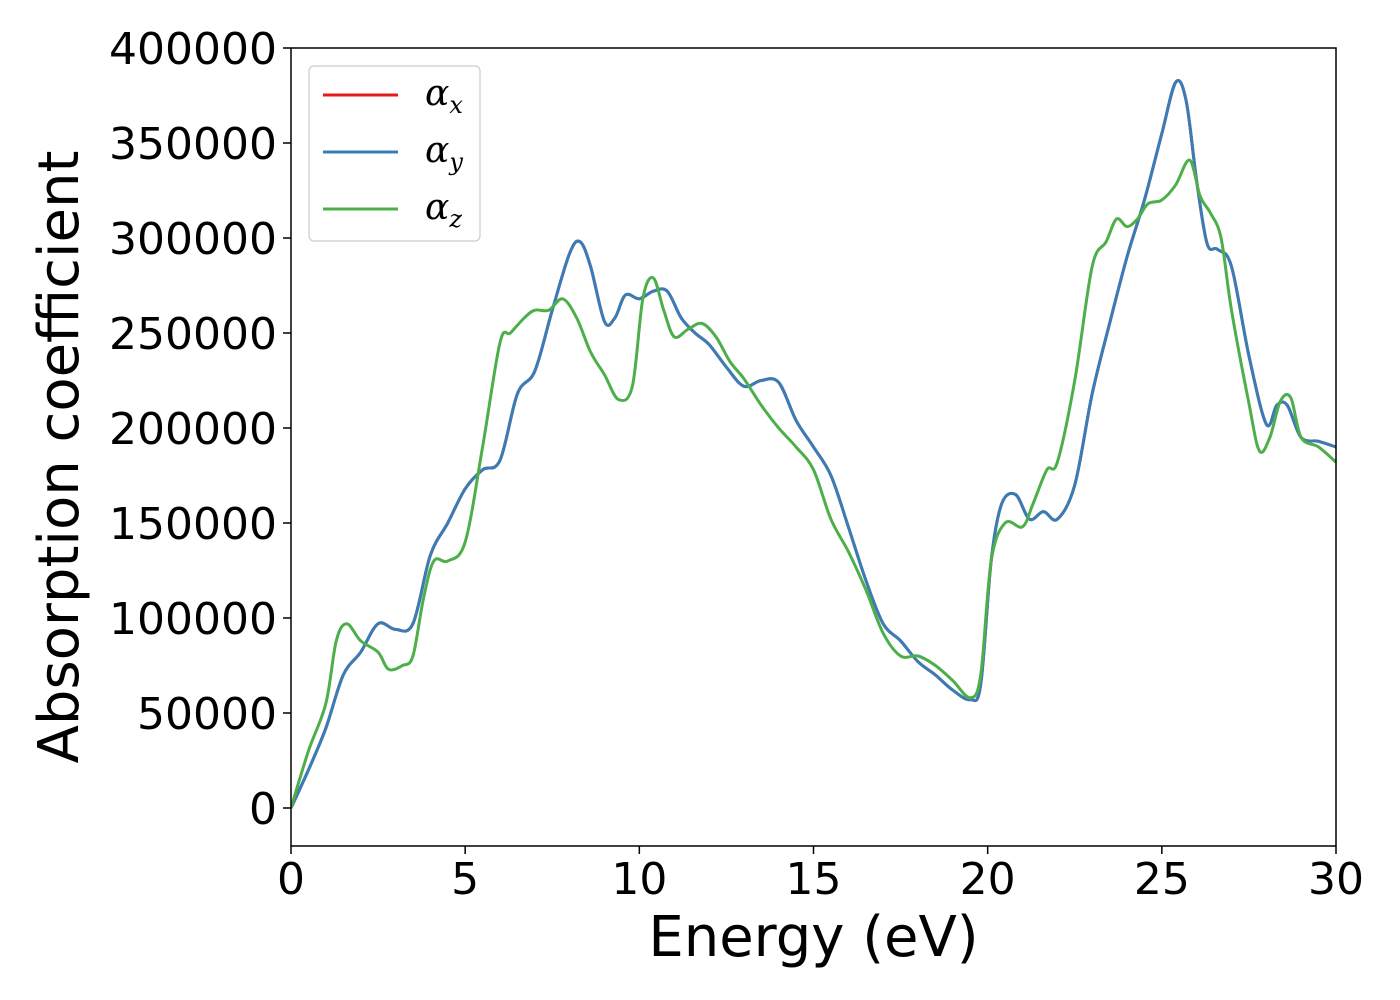 This screenshot has width=1400, height=1000. Describe the element at coordinates (813, 937) in the screenshot. I see `x-axis-label: Energy (eV)` at that location.